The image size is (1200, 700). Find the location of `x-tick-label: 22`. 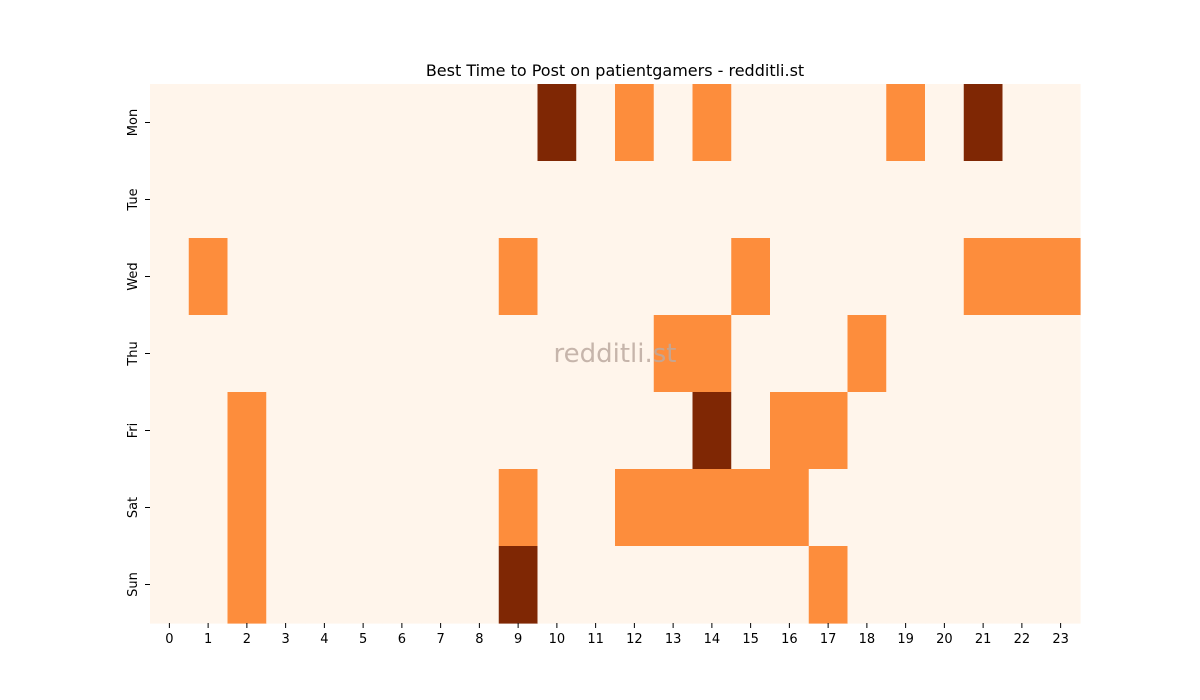

x-tick-label: 22 is located at coordinates (1022, 639).